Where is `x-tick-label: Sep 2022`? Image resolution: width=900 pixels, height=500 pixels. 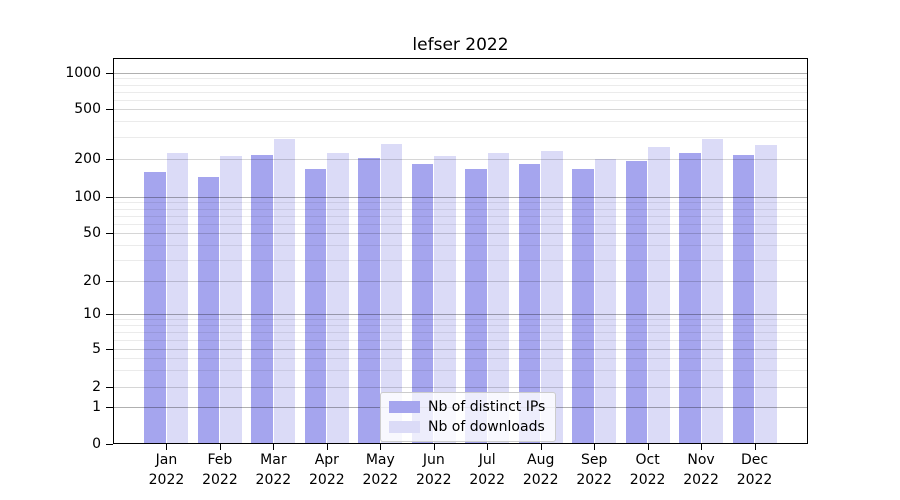 x-tick-label: Sep 2022 is located at coordinates (594, 470).